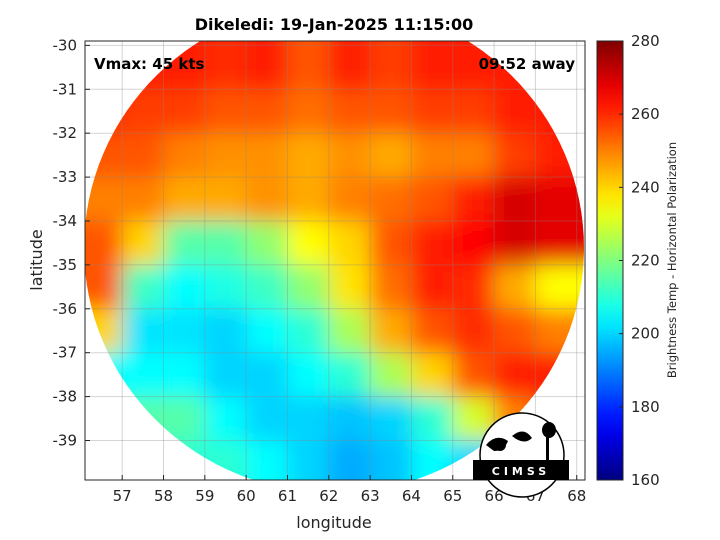 The height and width of the screenshot is (540, 720). What do you see at coordinates (645, 114) in the screenshot?
I see `colorbar-tick-label: 260` at bounding box center [645, 114].